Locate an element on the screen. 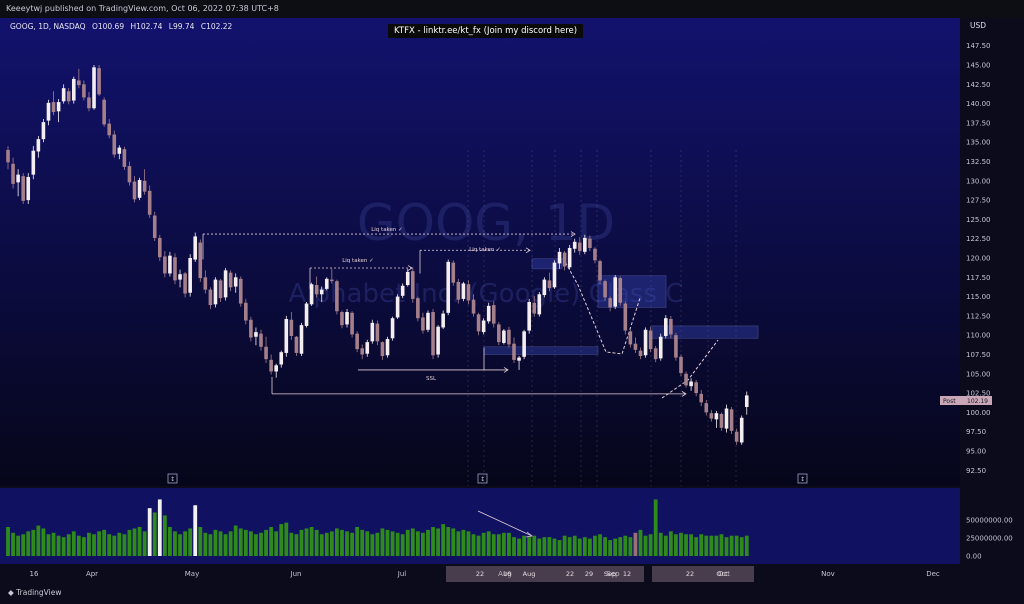 The height and width of the screenshot is (604, 1024). annotation-texts: Liq taken ✓ Liq taken ✓ Liq taken ✓ SSL is located at coordinates (421, 304).